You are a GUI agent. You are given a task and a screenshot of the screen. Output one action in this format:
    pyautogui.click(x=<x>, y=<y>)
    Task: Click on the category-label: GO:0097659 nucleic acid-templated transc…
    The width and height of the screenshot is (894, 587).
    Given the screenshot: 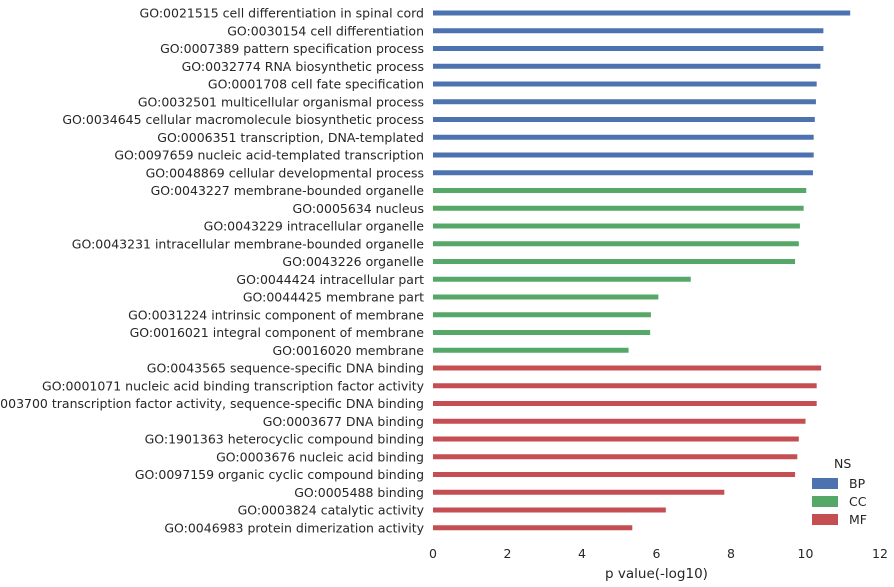 What is the action you would take?
    pyautogui.click(x=269, y=155)
    